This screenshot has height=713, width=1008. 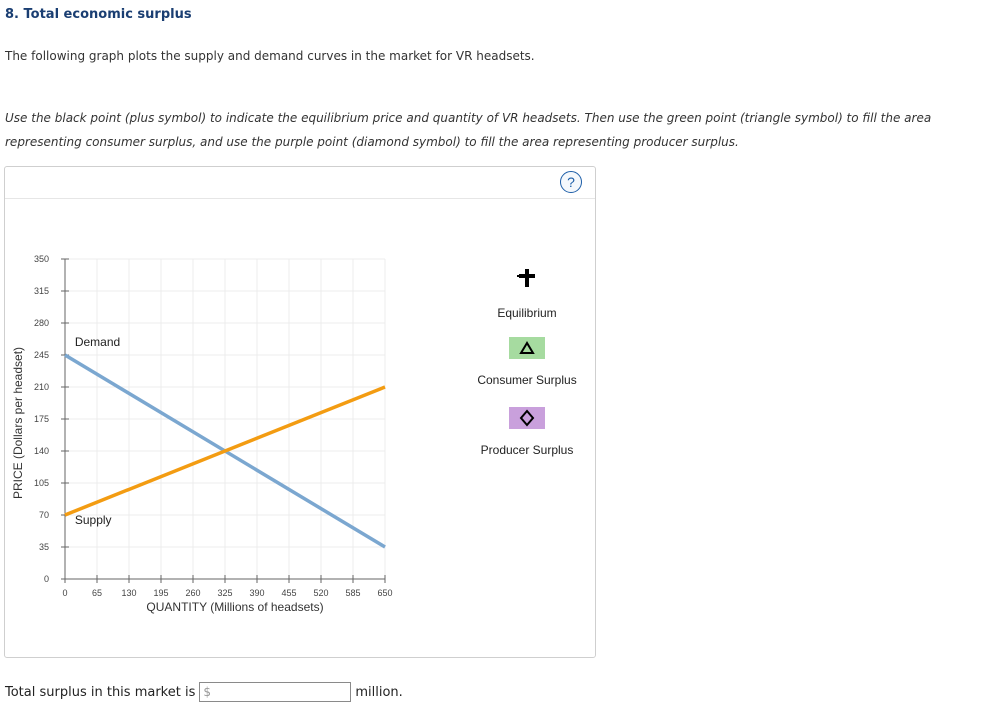 What do you see at coordinates (320, 593) in the screenshot?
I see `x-tick-label: 520` at bounding box center [320, 593].